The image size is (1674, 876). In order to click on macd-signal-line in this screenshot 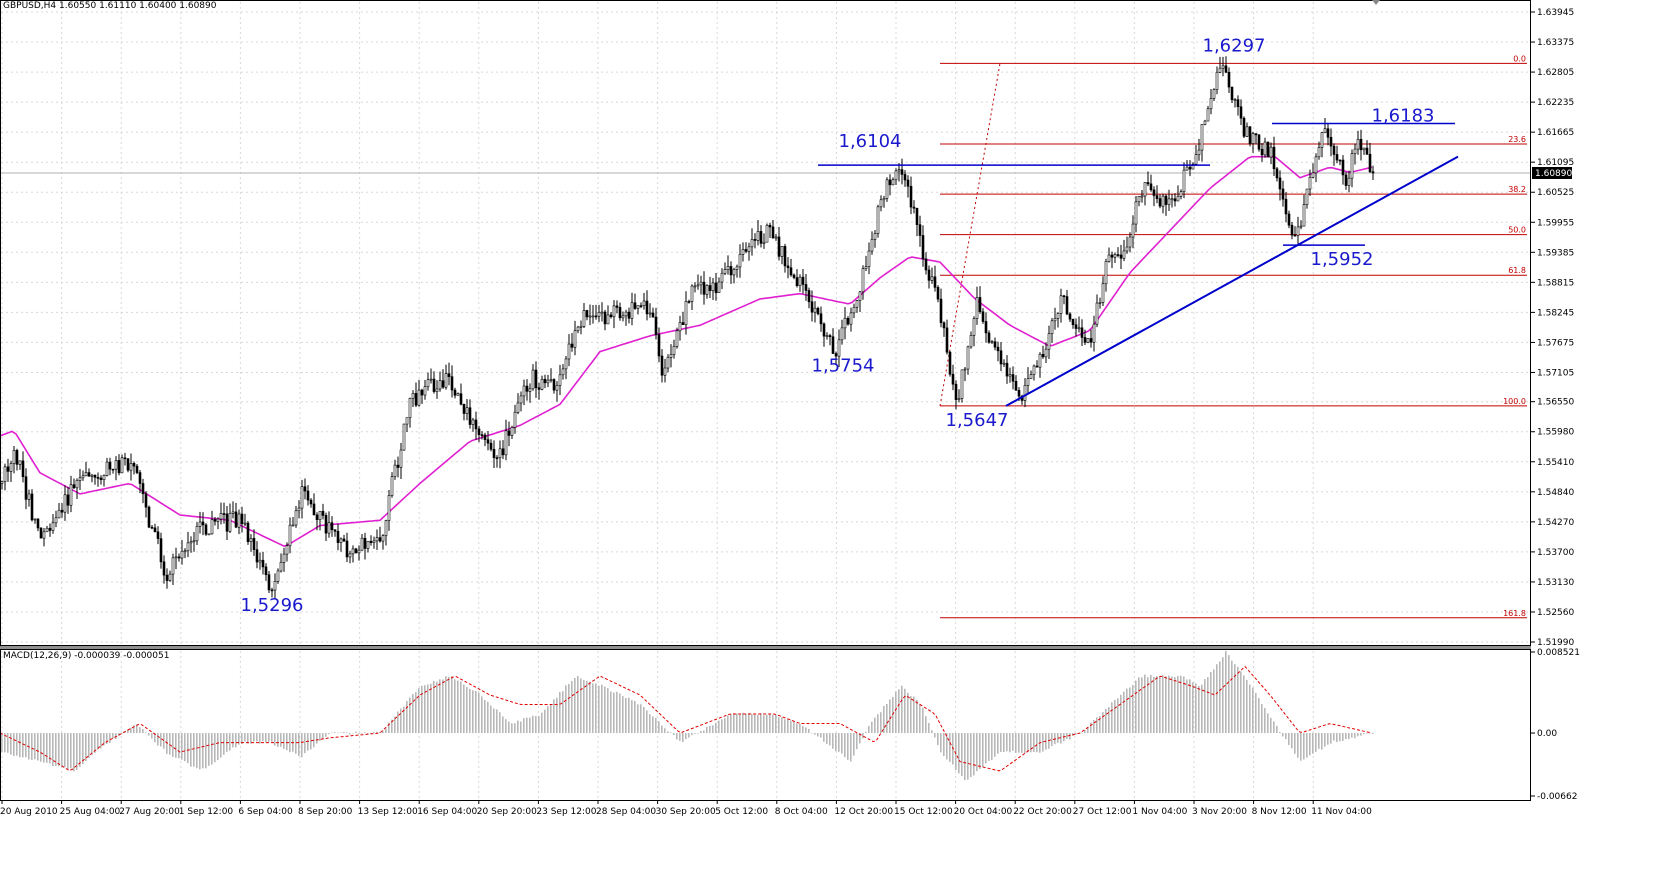, I will do `click(686, 718)`.